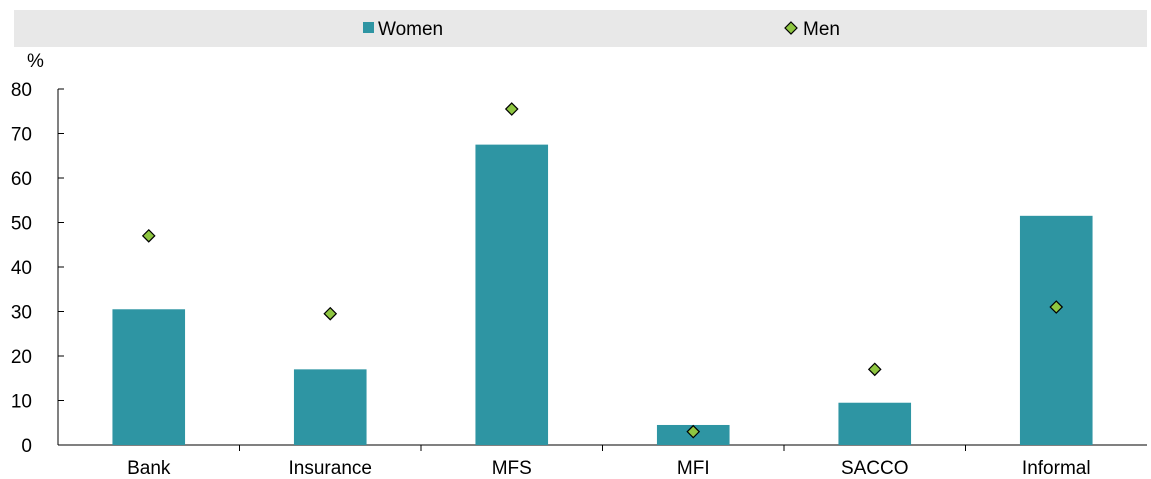 The height and width of the screenshot is (479, 1151). Describe the element at coordinates (21, 313) in the screenshot. I see `y-tick-label: 30` at that location.